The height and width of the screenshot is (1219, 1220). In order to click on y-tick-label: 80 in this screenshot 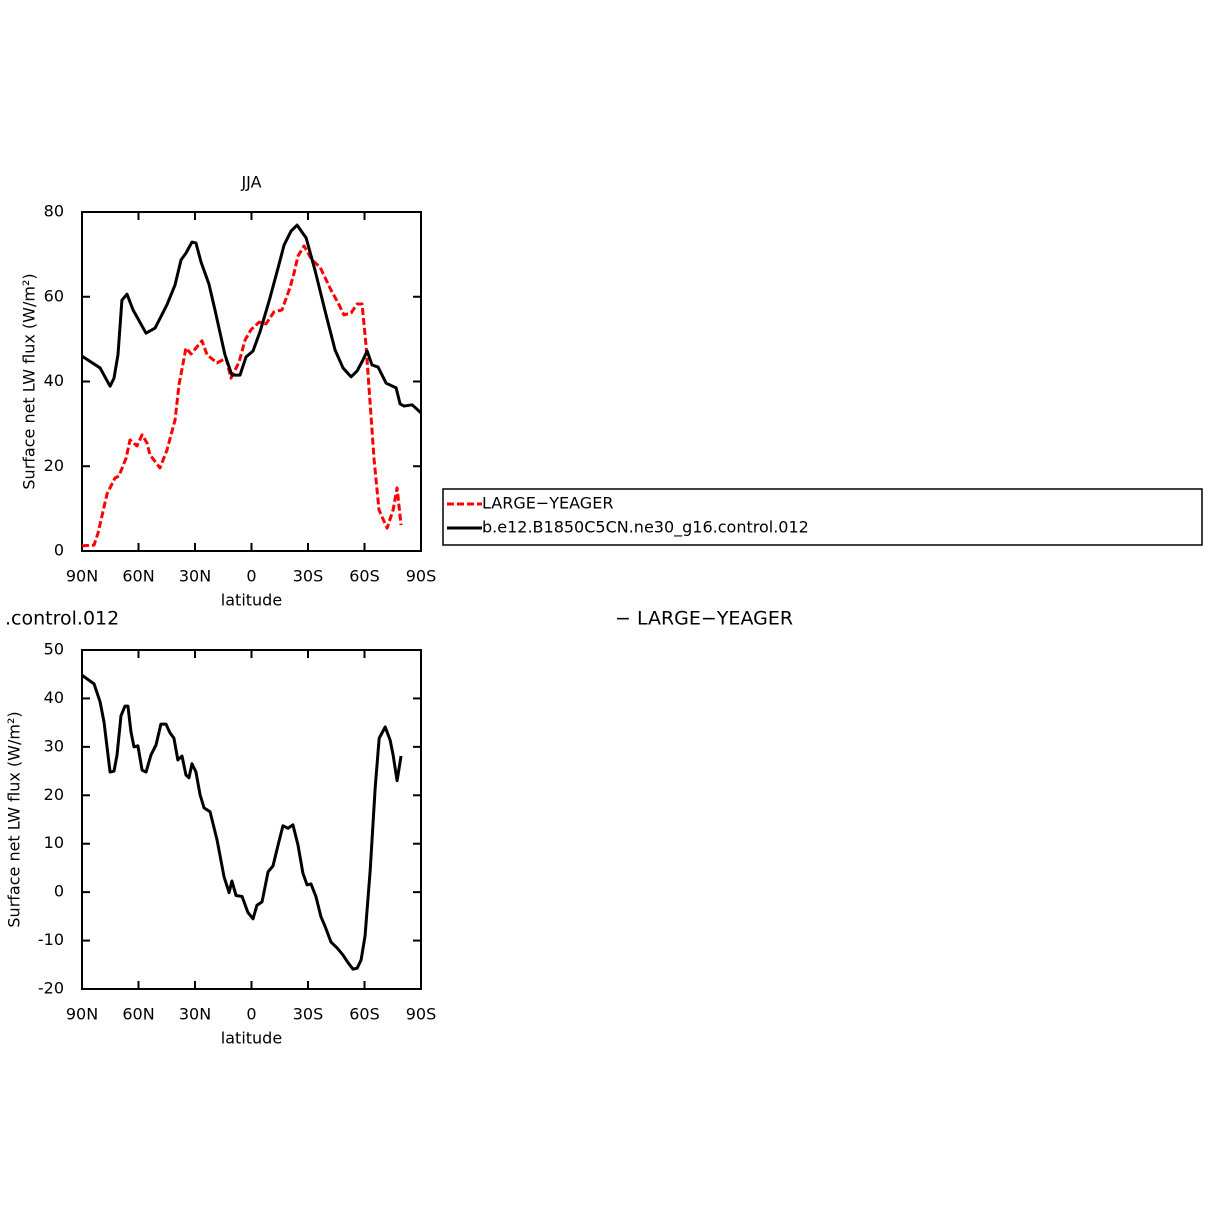, I will do `click(54, 211)`.